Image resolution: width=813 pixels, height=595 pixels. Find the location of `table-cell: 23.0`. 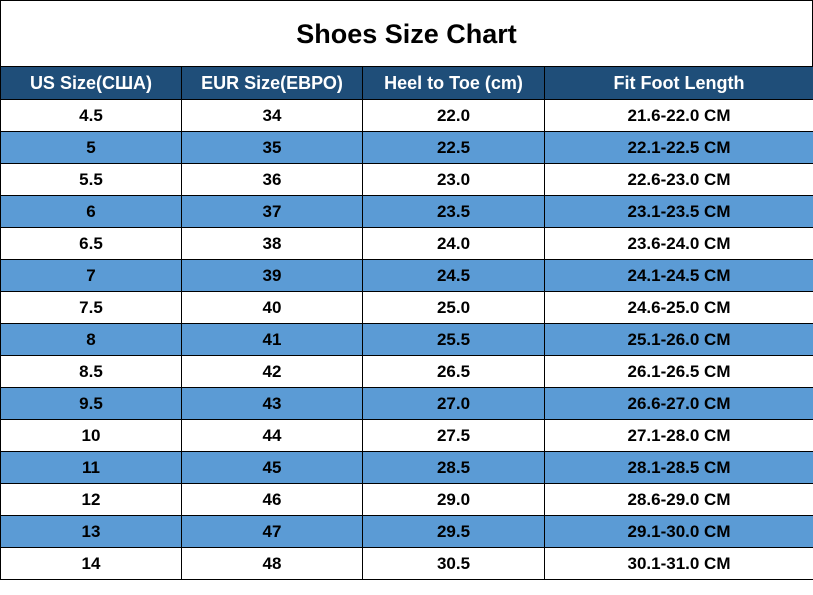

table-cell: 23.0 is located at coordinates (453, 179).